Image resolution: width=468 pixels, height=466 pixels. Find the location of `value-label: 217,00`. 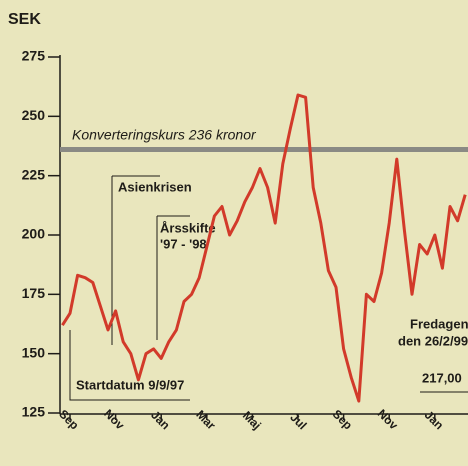

value-label: 217,00 is located at coordinates (442, 377).